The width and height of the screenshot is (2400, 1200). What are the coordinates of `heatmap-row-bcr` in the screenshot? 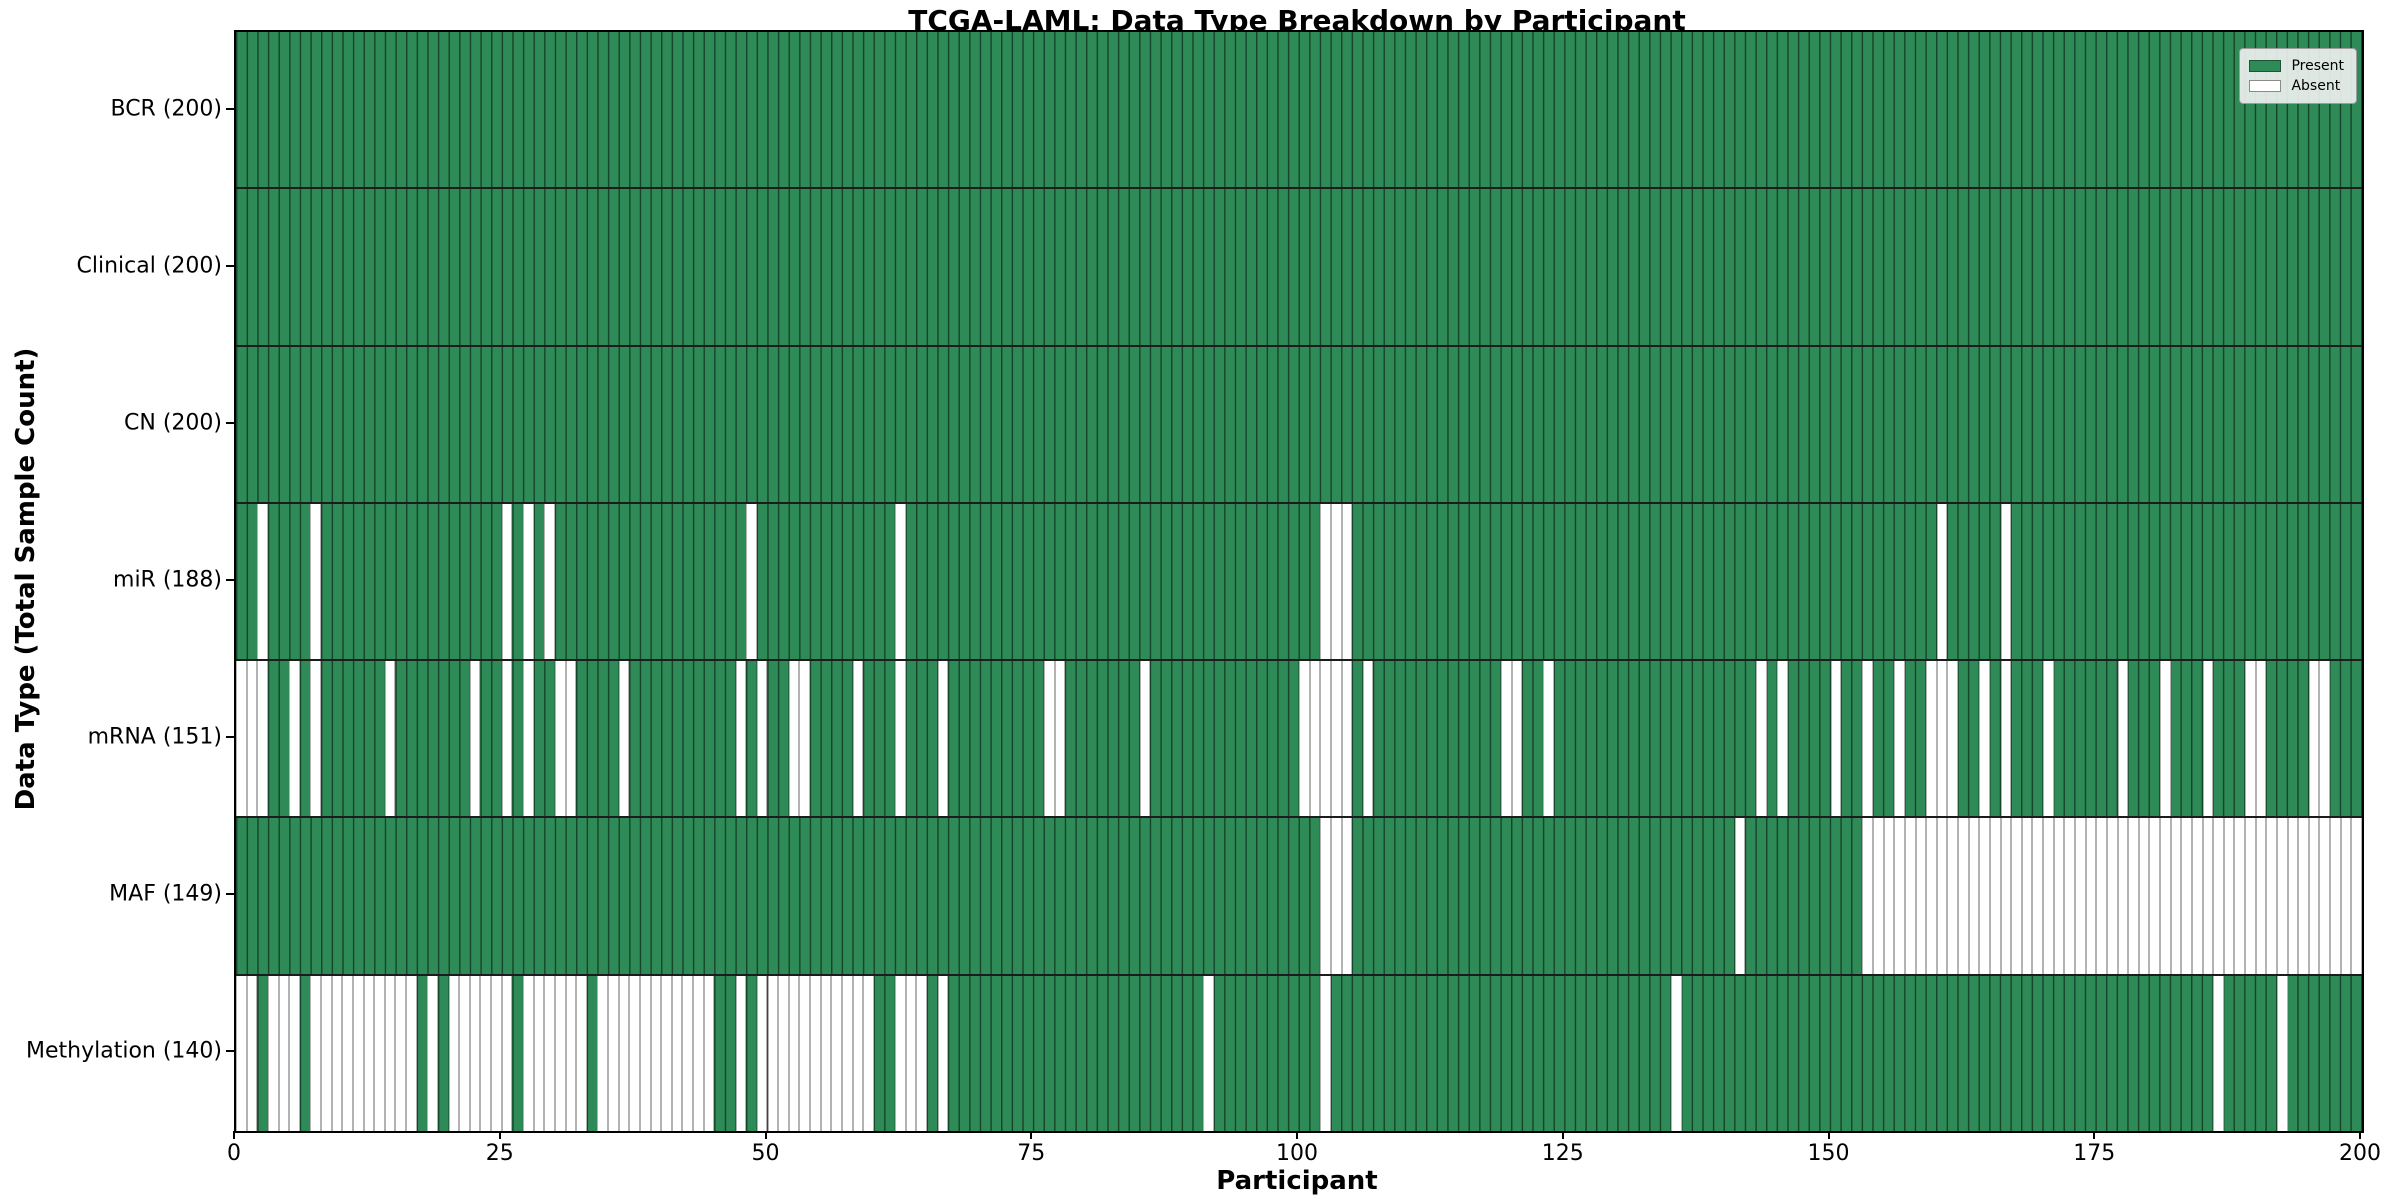 It's located at (1299, 110).